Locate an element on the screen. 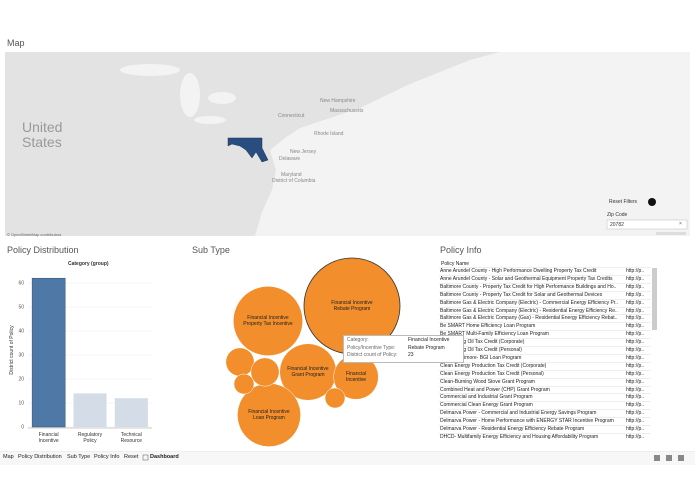  zip-clear: × is located at coordinates (680, 224).